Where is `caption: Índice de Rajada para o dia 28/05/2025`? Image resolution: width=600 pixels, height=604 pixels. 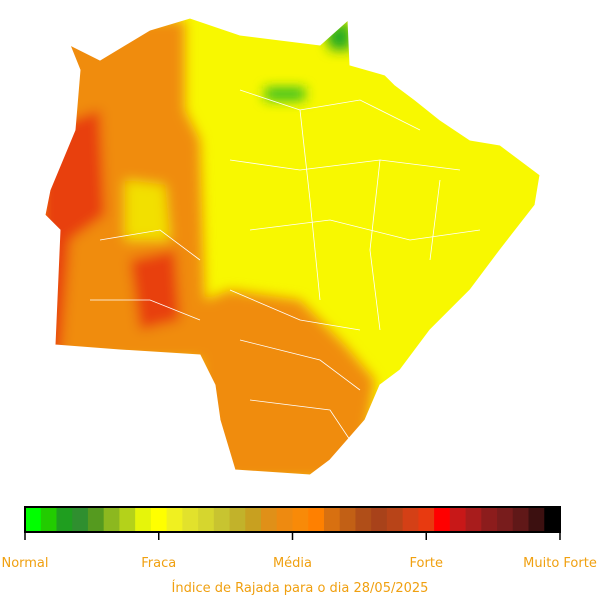 caption: Índice de Rajada para o dia 28/05/2025 is located at coordinates (300, 588).